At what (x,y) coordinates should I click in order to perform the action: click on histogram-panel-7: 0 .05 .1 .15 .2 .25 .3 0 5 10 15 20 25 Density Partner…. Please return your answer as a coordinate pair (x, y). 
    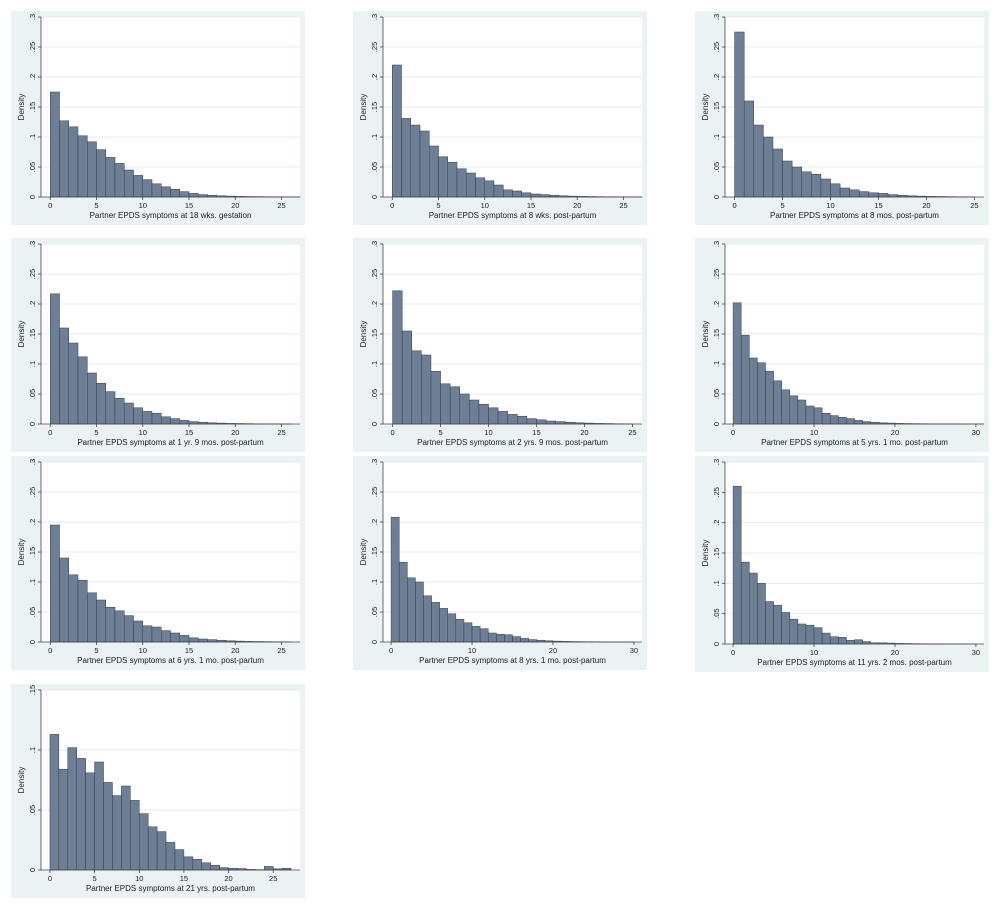
    Looking at the image, I should click on (158, 563).